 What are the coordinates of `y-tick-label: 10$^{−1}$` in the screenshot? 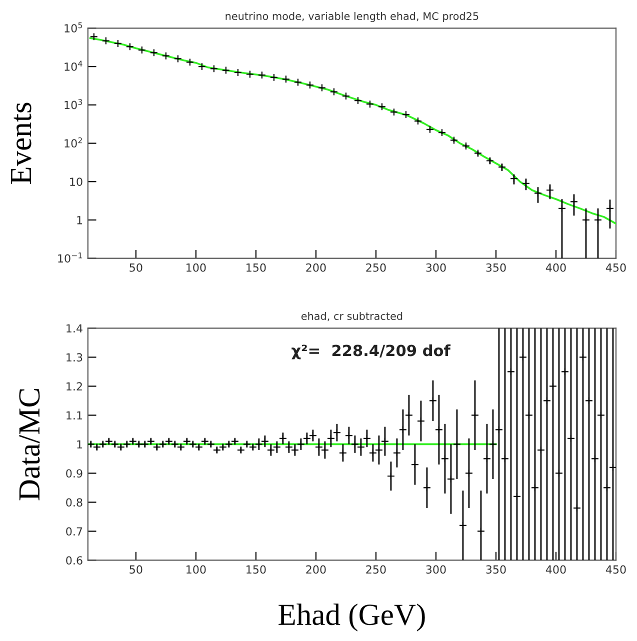 It's located at (70, 257).